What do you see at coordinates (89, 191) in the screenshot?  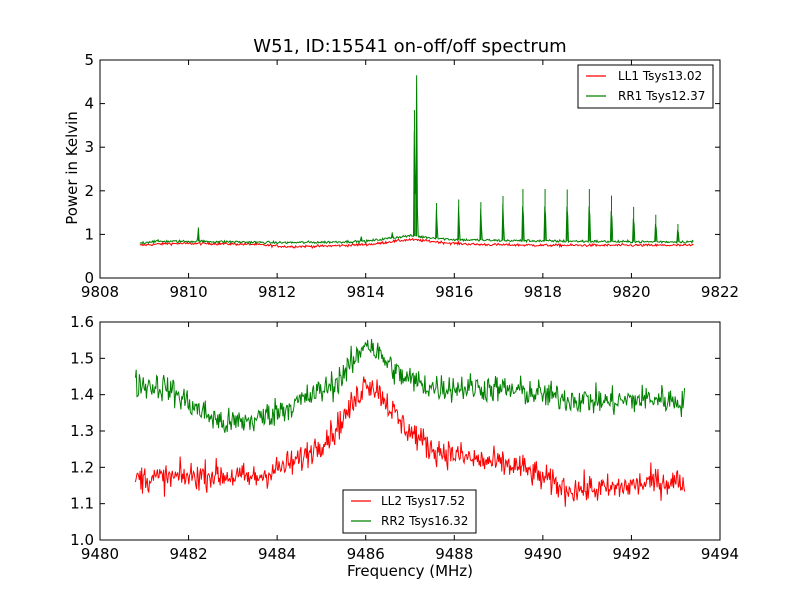 I see `y-tick-label: 2` at bounding box center [89, 191].